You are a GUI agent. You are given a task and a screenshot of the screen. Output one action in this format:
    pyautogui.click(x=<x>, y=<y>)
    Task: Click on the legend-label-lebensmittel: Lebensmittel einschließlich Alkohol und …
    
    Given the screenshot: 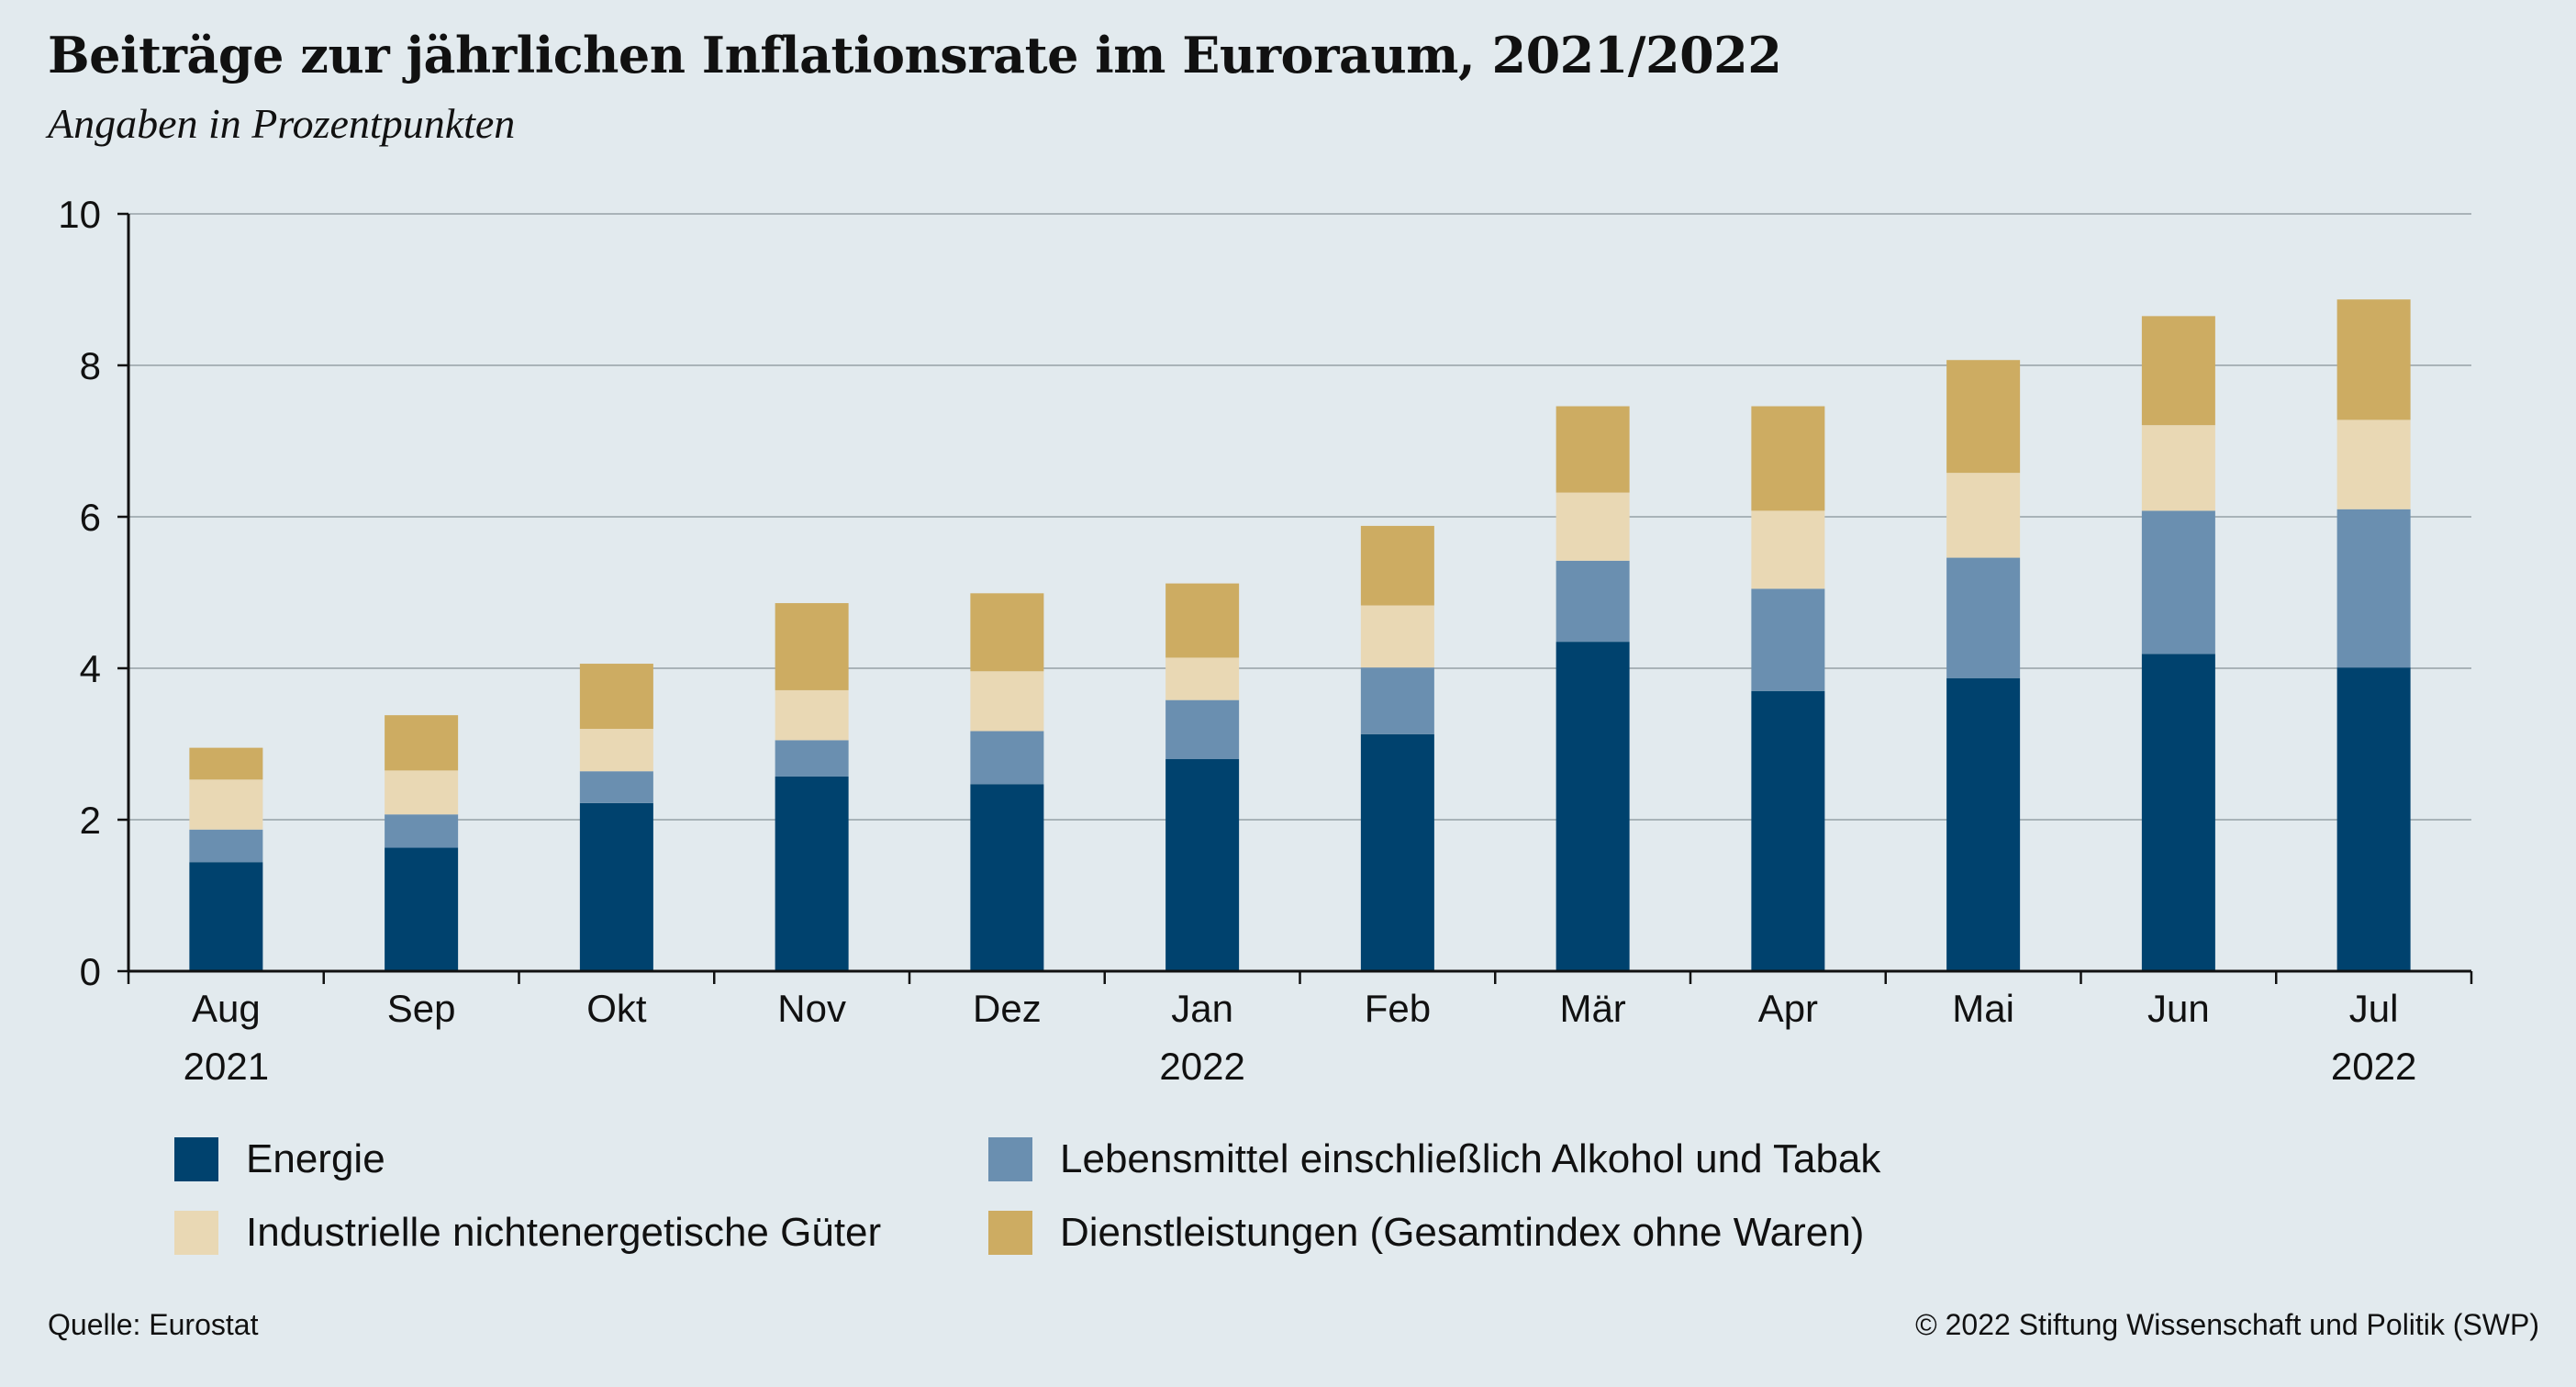 What is the action you would take?
    pyautogui.click(x=1470, y=1158)
    